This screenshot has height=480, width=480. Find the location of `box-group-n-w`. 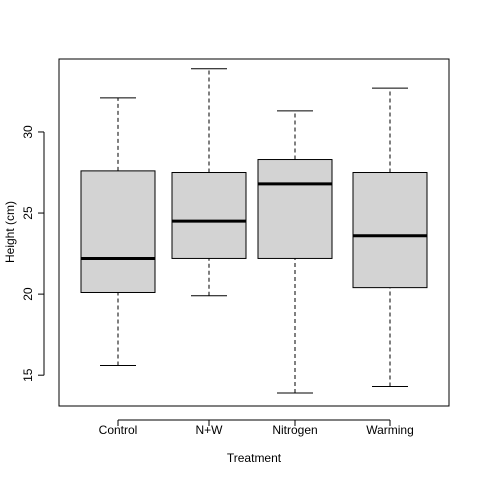

box-group-n-w is located at coordinates (209, 182).